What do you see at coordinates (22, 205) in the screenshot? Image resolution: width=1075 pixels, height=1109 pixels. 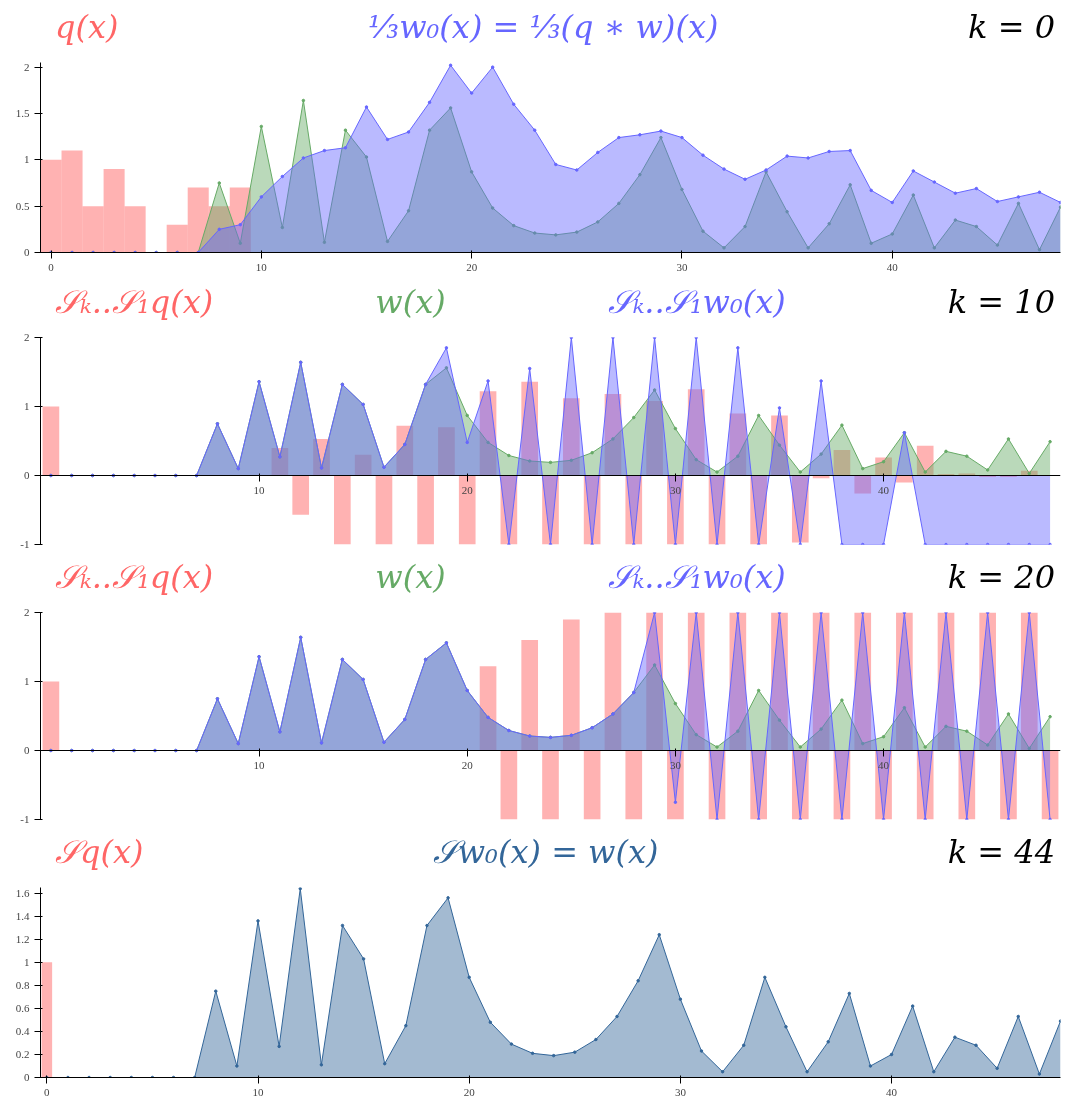 I see `y-tick-label: 0.5` at bounding box center [22, 205].